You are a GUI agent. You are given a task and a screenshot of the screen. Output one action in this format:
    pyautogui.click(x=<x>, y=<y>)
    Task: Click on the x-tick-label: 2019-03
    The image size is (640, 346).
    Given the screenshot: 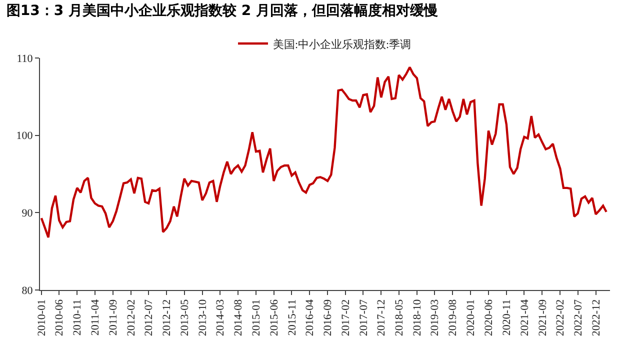 What is the action you would take?
    pyautogui.click(x=435, y=317)
    